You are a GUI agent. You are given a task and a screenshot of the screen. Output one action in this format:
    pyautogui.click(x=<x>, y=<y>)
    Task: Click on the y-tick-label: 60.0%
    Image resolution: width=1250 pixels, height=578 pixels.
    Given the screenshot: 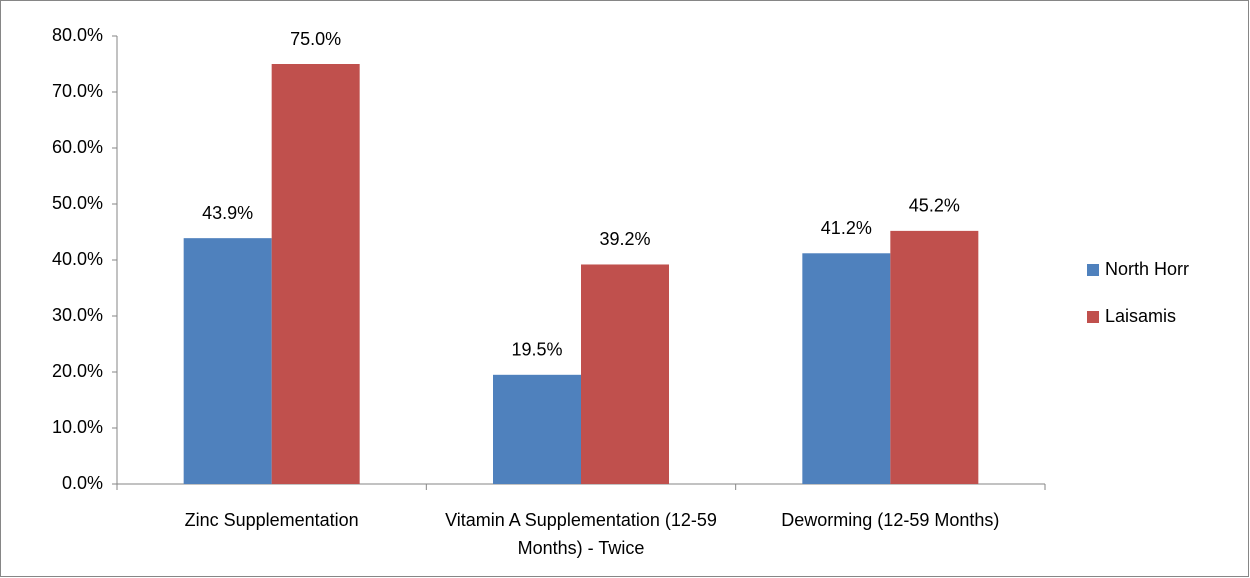 What is the action you would take?
    pyautogui.click(x=77, y=147)
    